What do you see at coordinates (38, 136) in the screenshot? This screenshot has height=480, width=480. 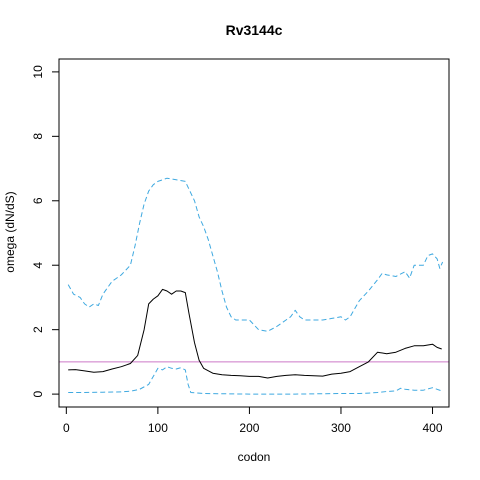 I see `y-tick-label: 8` at bounding box center [38, 136].